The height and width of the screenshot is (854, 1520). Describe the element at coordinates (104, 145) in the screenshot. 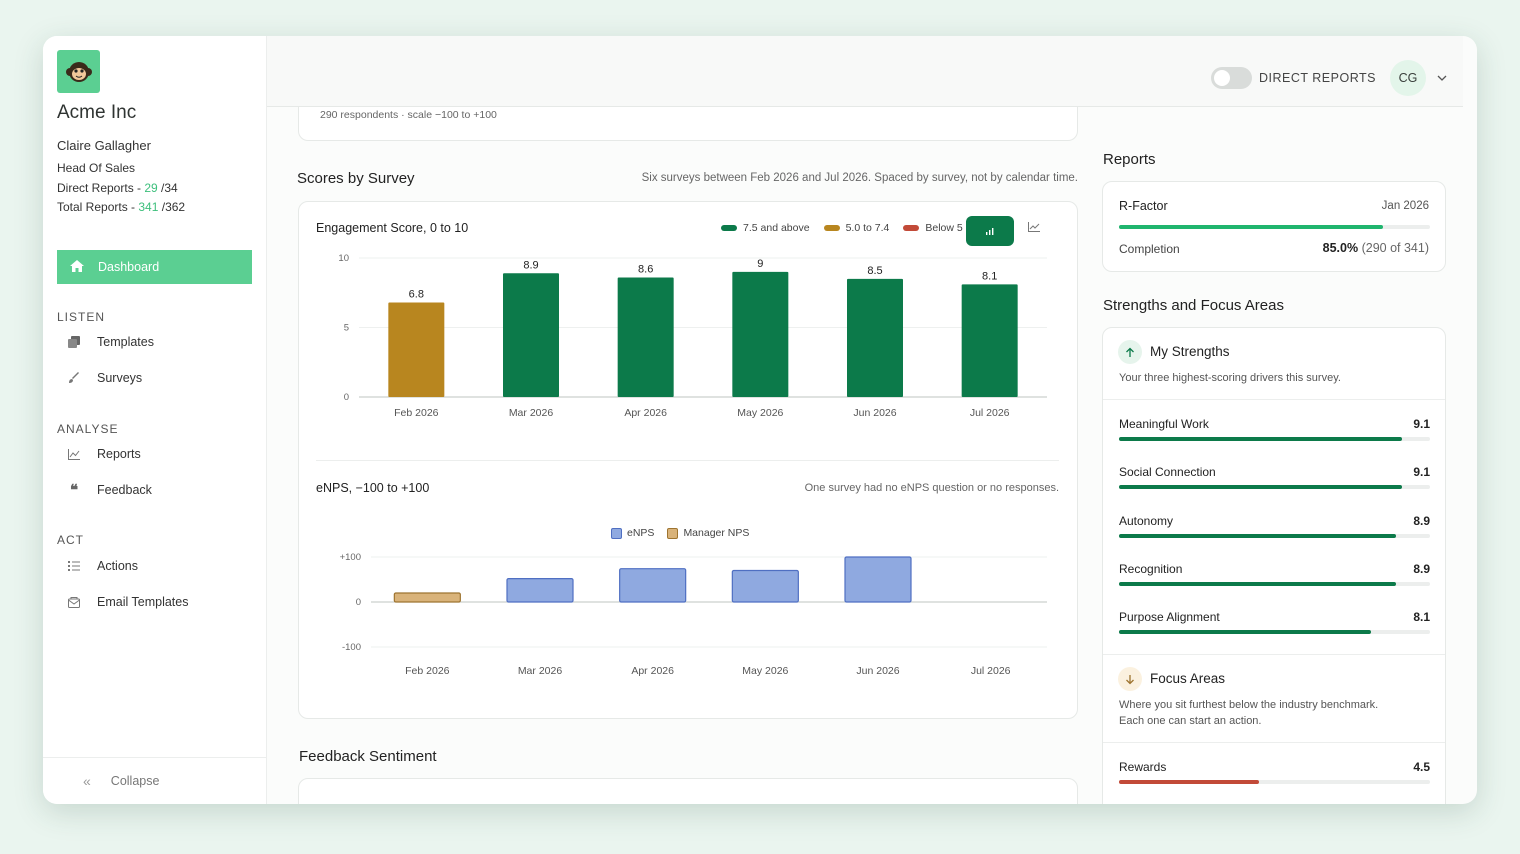

I see `user-name: Claire Gallagher` at that location.